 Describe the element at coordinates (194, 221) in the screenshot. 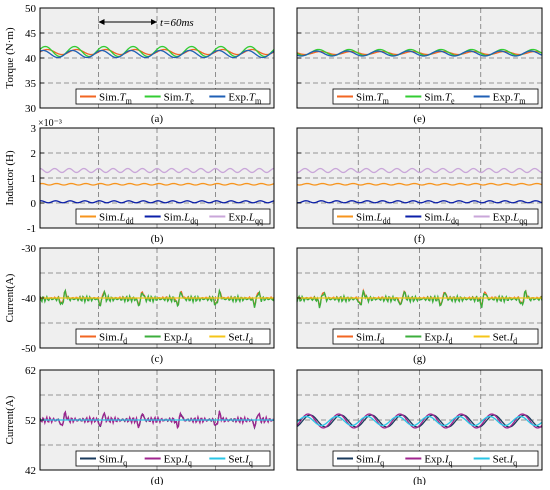

I see `legend-label-sub: dq` at that location.